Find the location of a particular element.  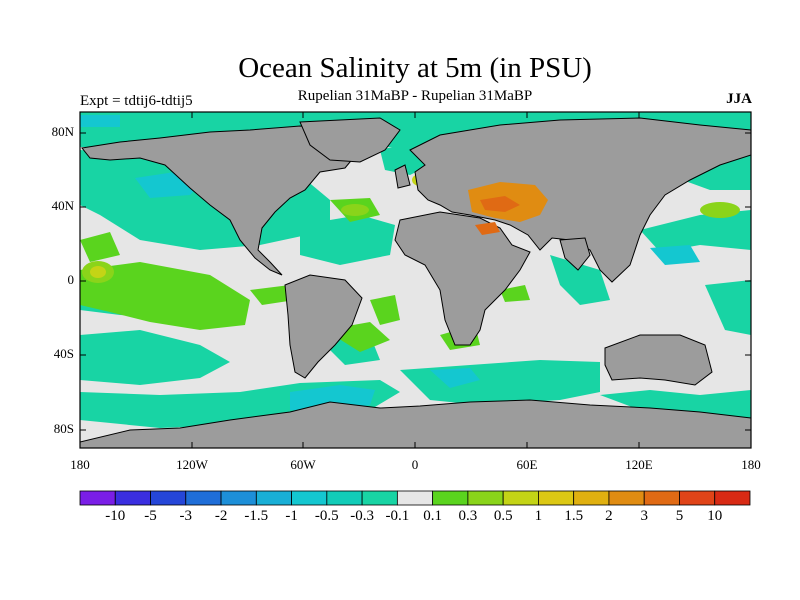

colorbar-tick-label: 10 is located at coordinates (715, 516).